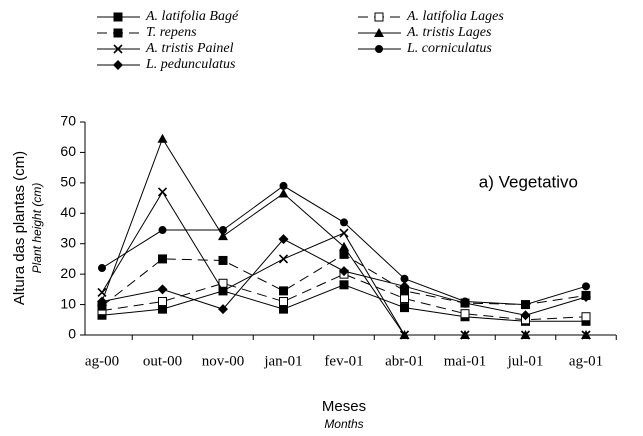  Describe the element at coordinates (171, 32) in the screenshot. I see `legend-label: T. repens` at that location.